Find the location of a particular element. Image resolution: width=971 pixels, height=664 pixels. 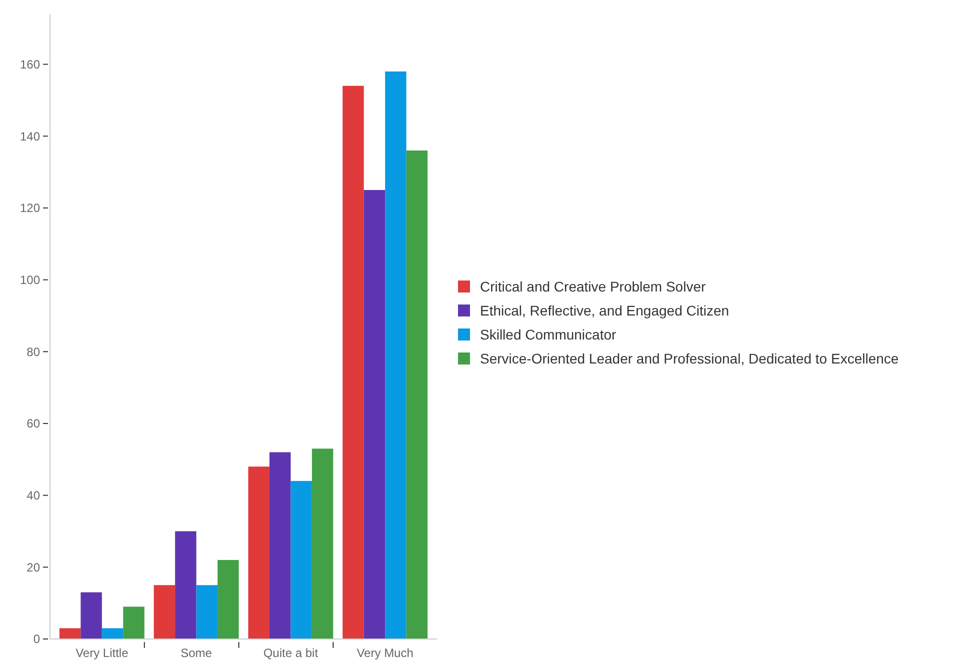

legend-label: Critical and Creative Problem Solver is located at coordinates (593, 286).